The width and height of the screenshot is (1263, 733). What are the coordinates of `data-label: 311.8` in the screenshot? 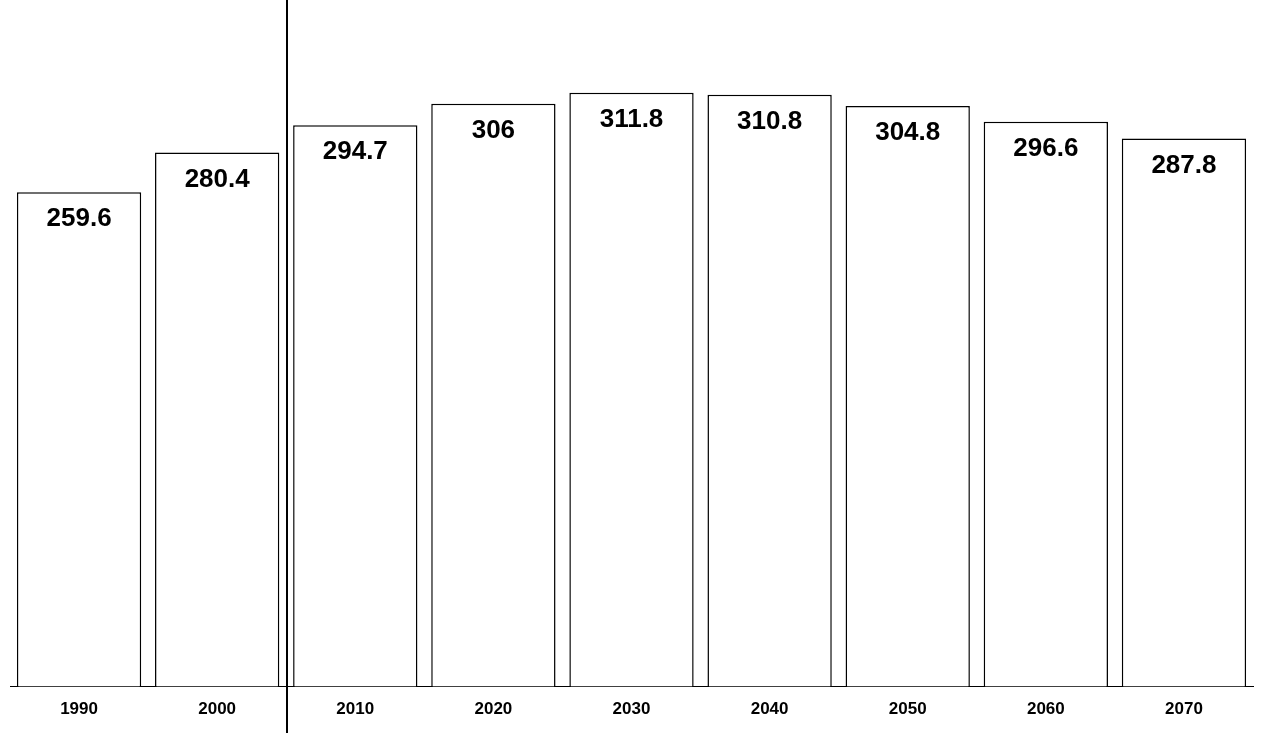 It's located at (631, 117).